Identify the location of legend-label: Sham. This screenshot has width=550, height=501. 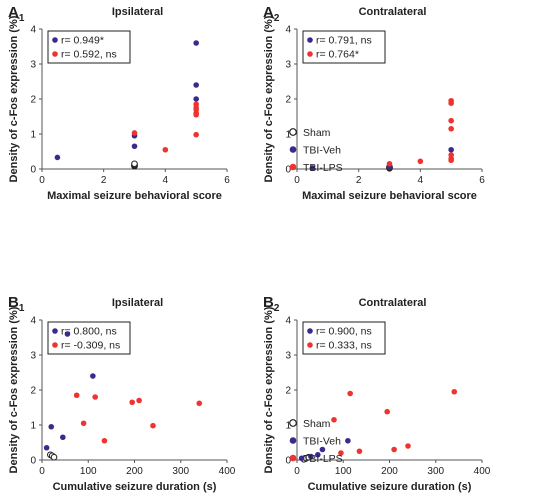
(317, 424).